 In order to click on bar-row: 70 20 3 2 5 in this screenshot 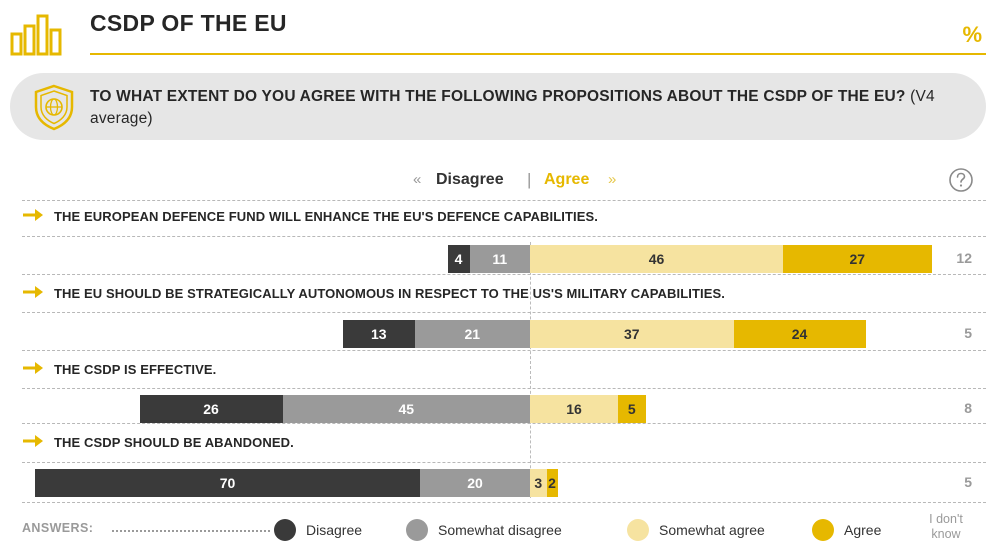, I will do `click(493, 483)`.